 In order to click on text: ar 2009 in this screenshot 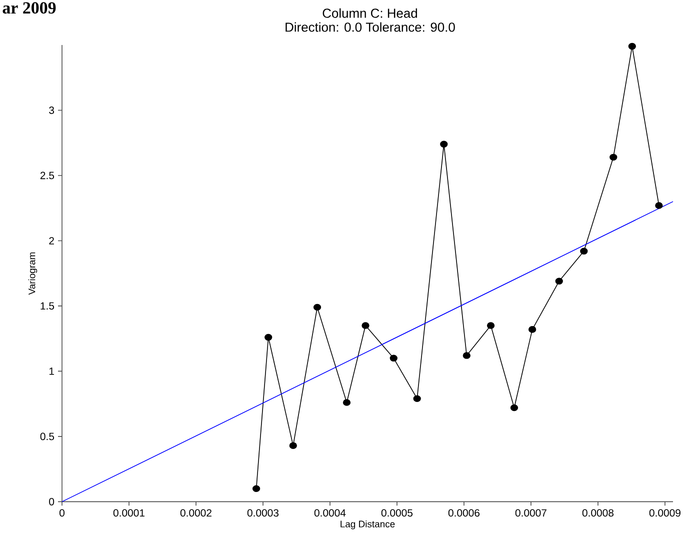, I will do `click(29, 8)`.